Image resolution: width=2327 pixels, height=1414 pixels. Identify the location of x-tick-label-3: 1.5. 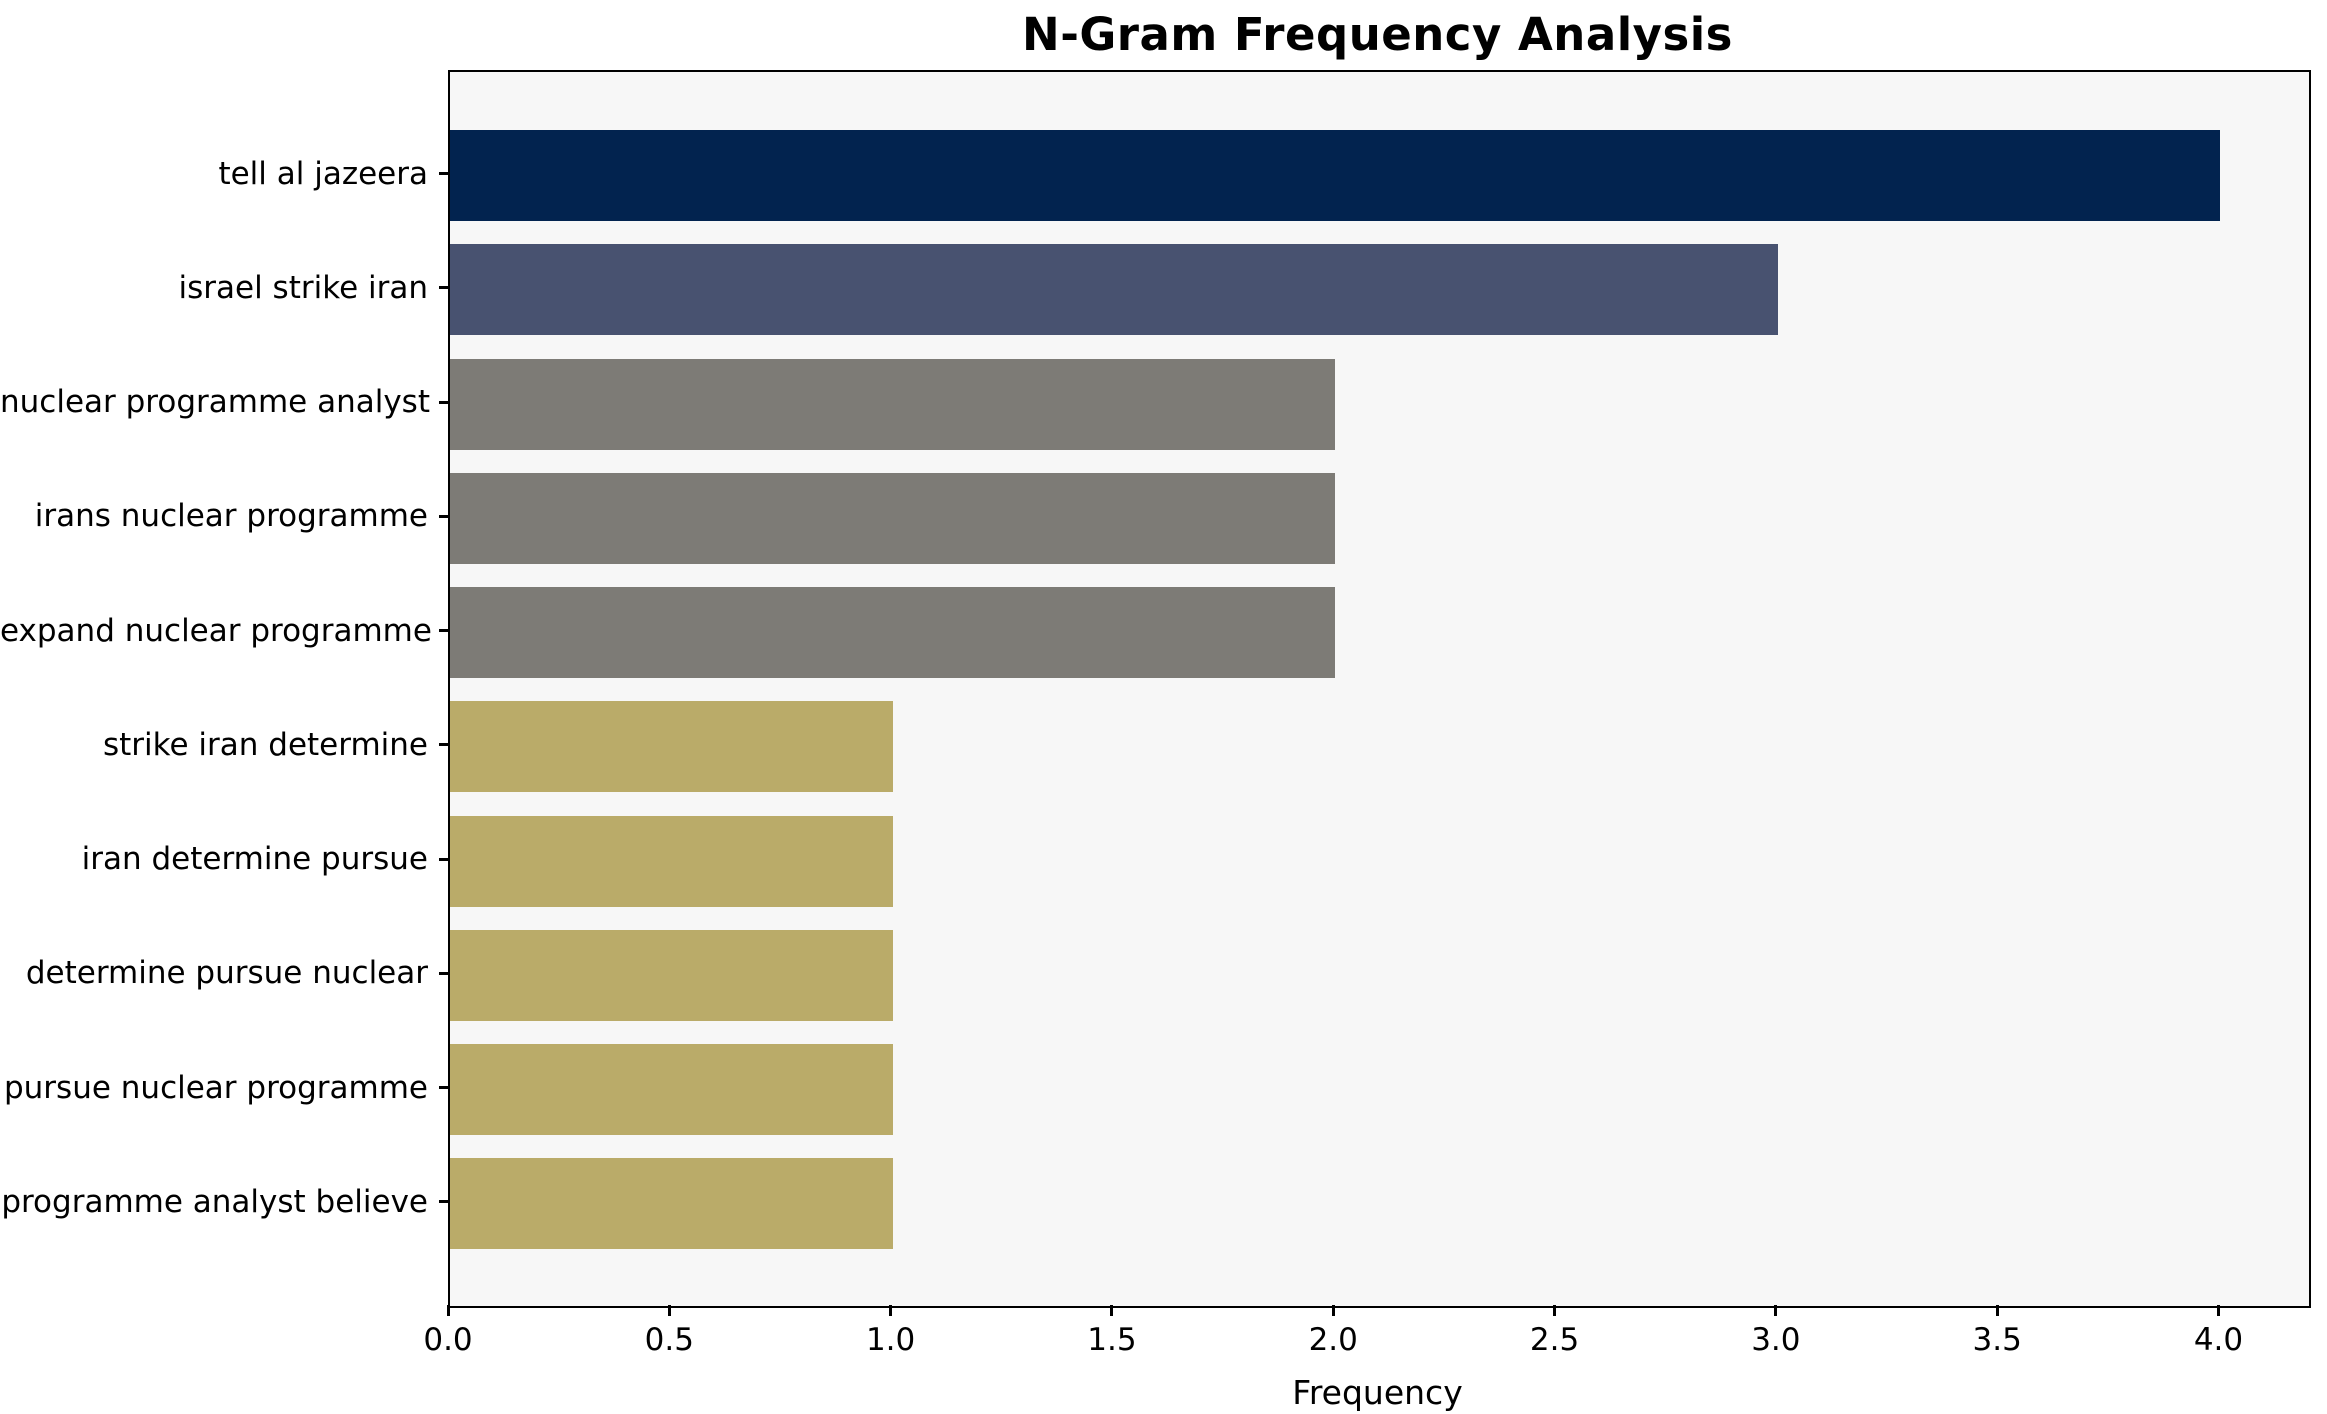
(1112, 1340).